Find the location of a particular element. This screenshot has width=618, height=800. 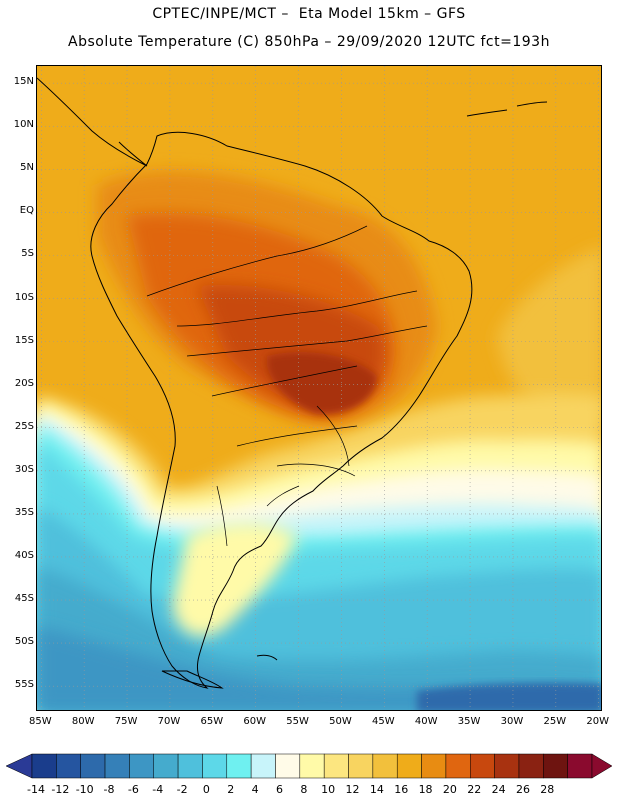

lon-label: 40W is located at coordinates (426, 721).